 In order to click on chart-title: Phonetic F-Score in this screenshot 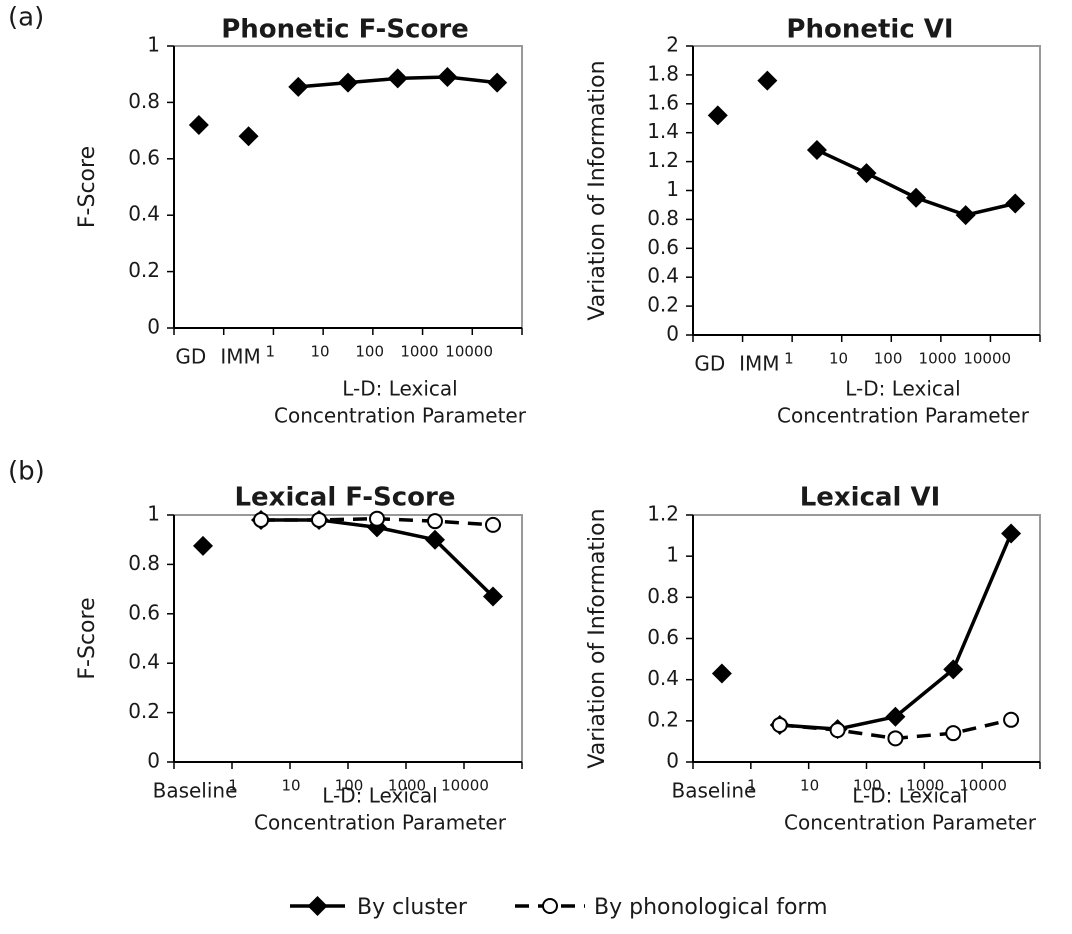, I will do `click(345, 30)`.